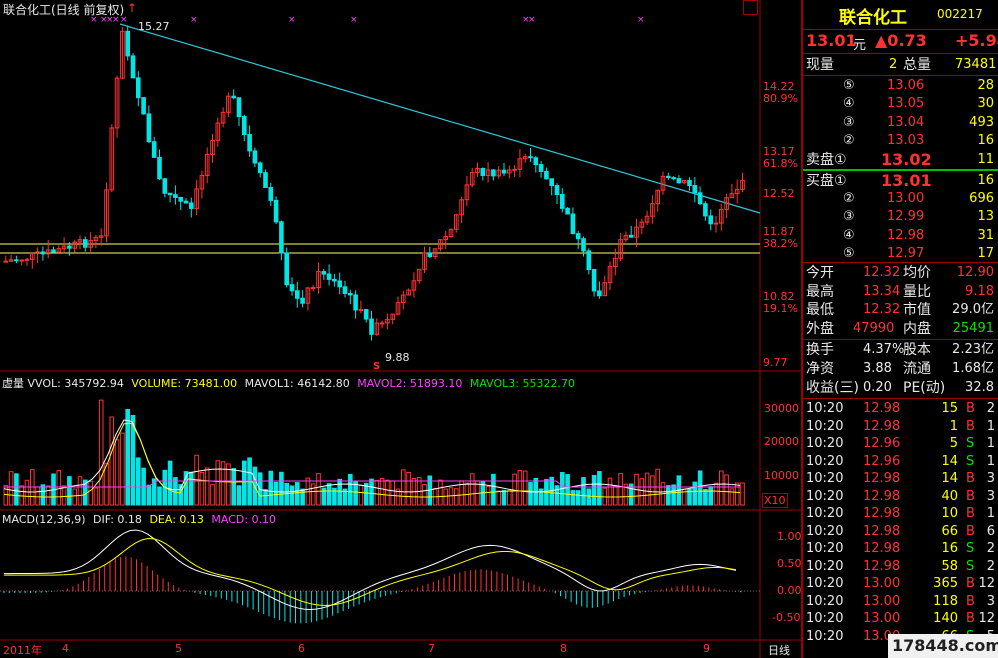 This screenshot has height=658, width=998. What do you see at coordinates (779, 650) in the screenshot?
I see `period-label: 日线` at bounding box center [779, 650].